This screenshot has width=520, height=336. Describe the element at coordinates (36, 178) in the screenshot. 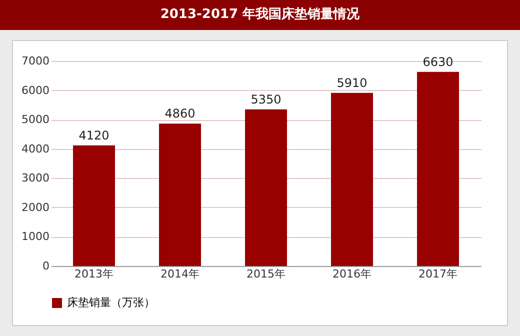

I see `y-tick-label: 3000` at that location.